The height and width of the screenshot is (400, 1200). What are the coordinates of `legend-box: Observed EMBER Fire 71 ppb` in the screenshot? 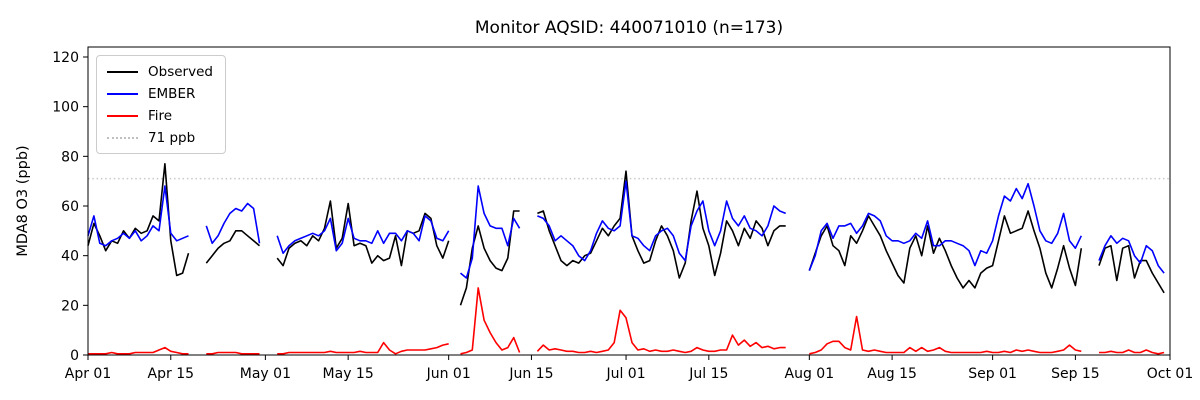 It's located at (161, 104).